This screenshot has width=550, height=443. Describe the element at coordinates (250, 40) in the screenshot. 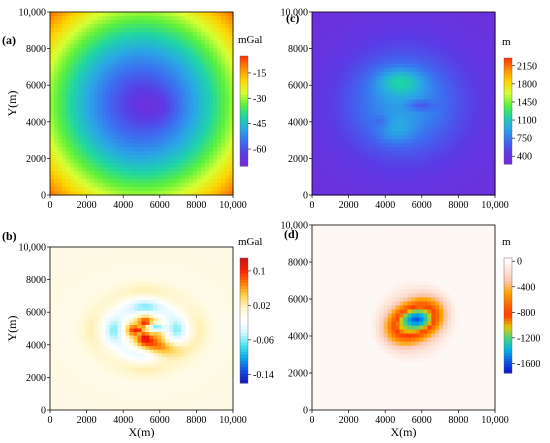

I see `colorbar-unit: mGal` at that location.